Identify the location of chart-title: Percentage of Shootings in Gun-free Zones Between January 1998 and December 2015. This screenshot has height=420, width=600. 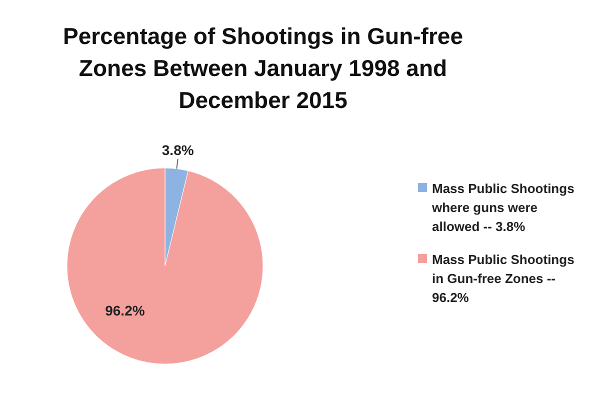
(263, 68).